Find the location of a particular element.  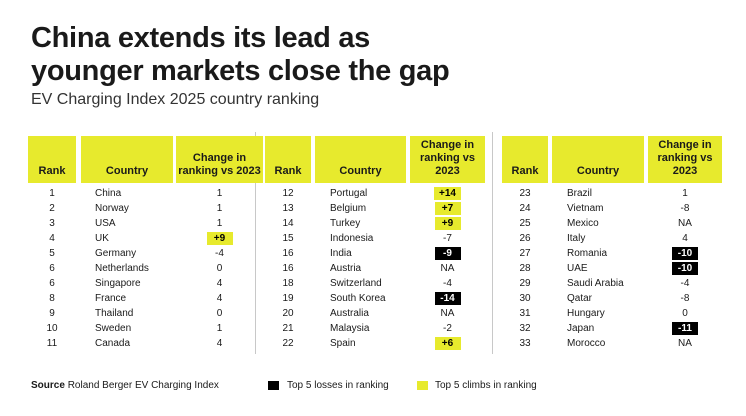

source-note: Source Roland Berger EV Charging Index is located at coordinates (125, 386).